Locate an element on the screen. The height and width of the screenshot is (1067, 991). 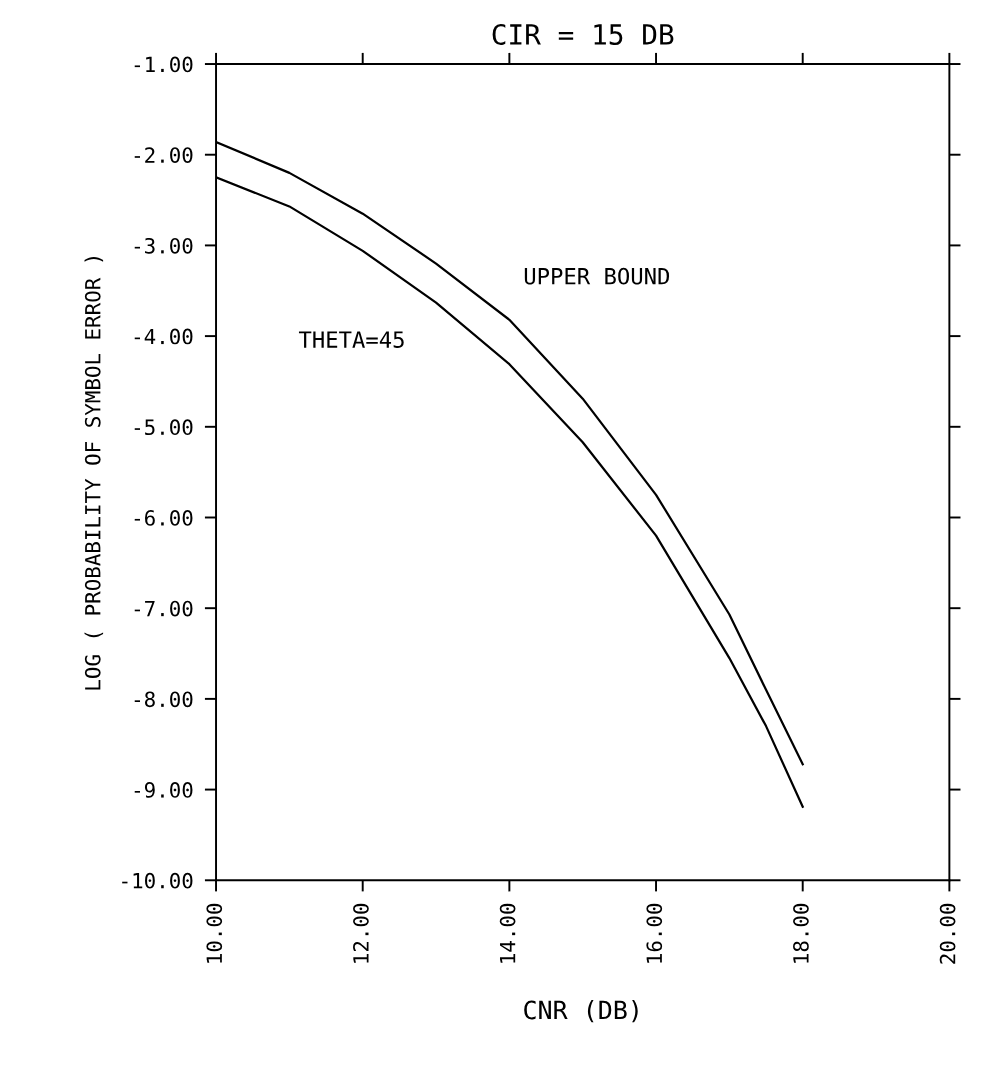
series-label: THETA=45 is located at coordinates (351, 339).